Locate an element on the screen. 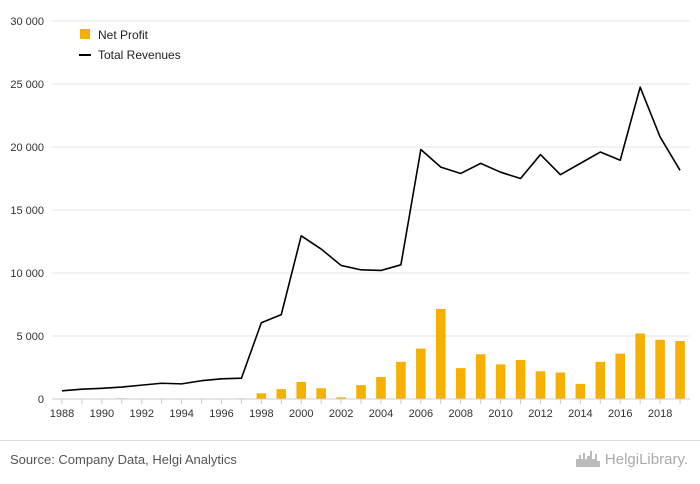 Image resolution: width=700 pixels, height=484 pixels. legend-net-profit-label: Net Profit is located at coordinates (123, 35).